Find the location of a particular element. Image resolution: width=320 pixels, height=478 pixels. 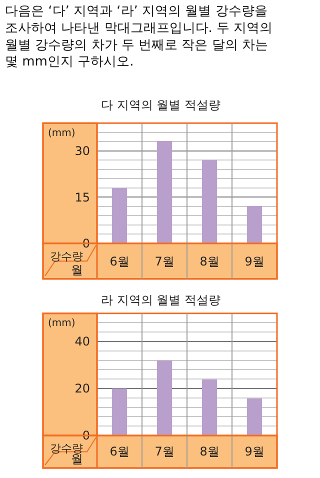

chart-title: 라 지역의 월별 적설량 is located at coordinates (160, 300).